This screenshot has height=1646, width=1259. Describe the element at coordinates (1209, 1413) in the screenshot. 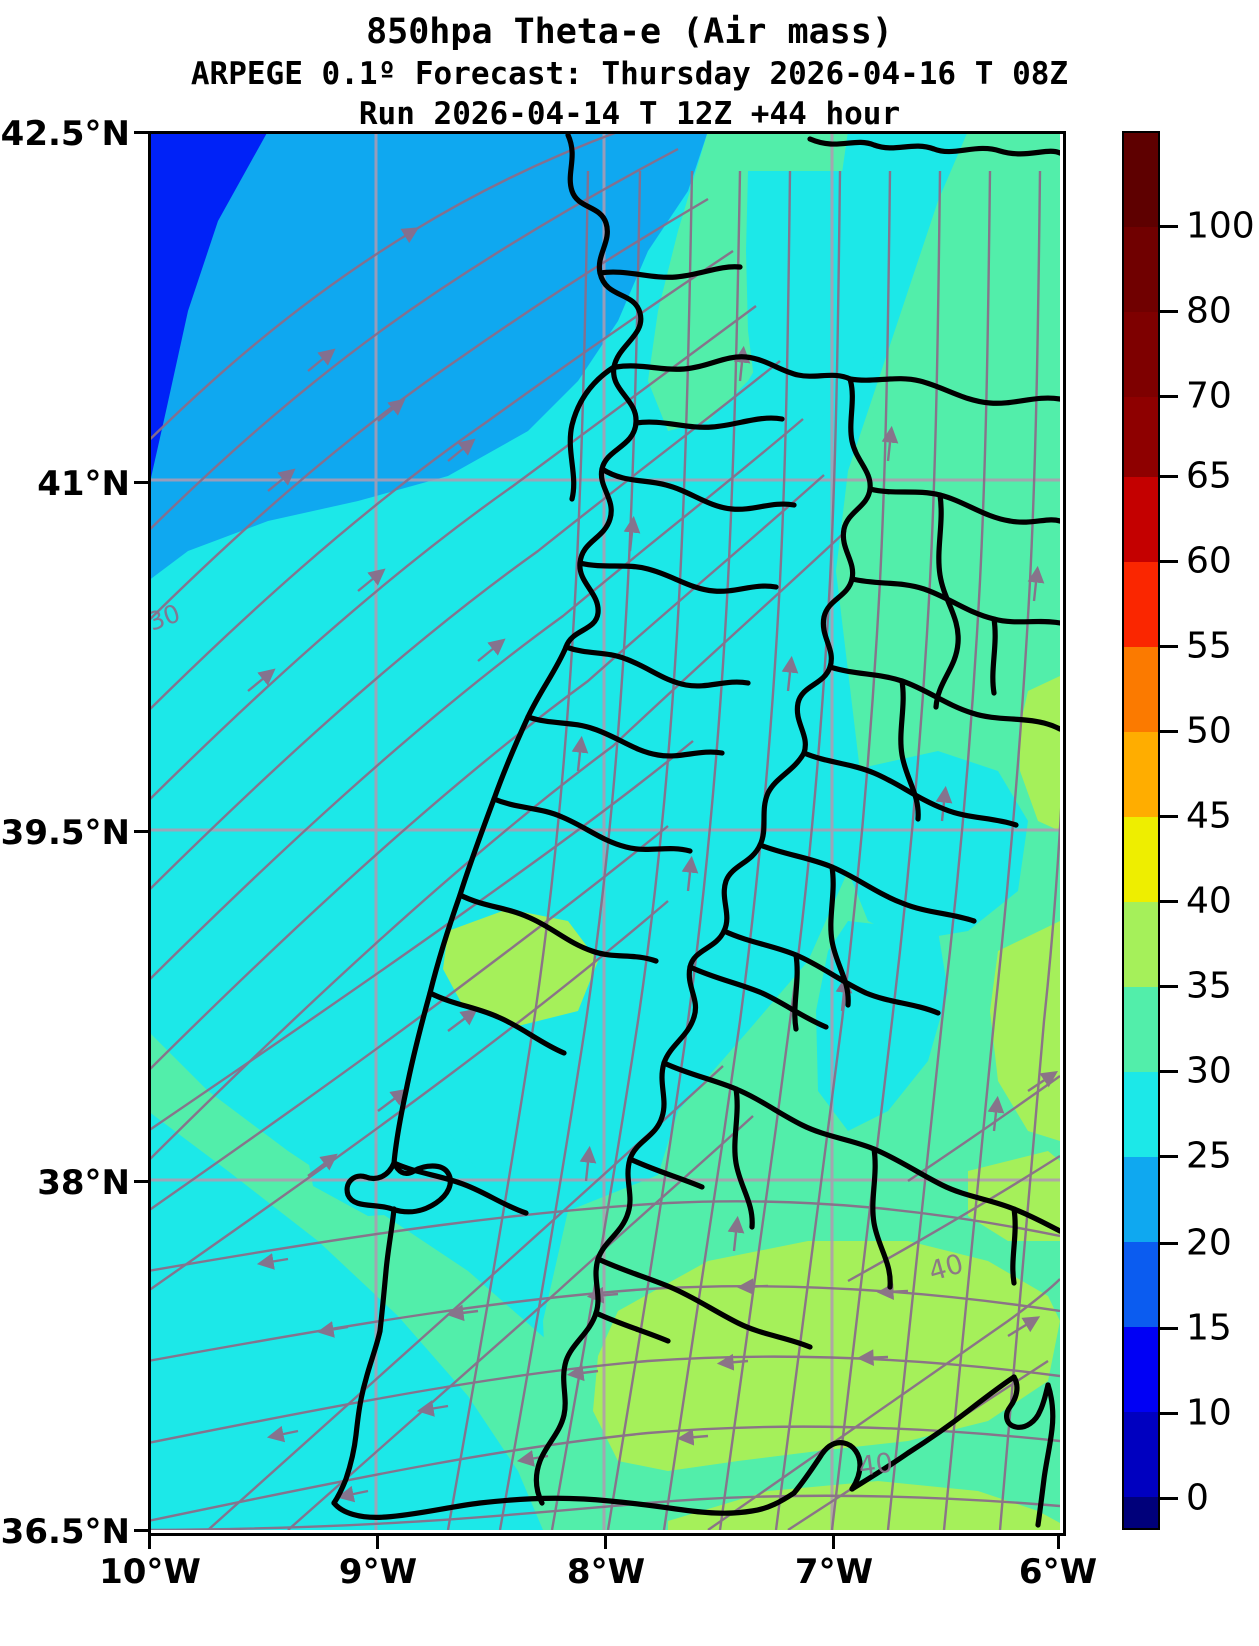

I see `colorbar-label-10: 10` at that location.